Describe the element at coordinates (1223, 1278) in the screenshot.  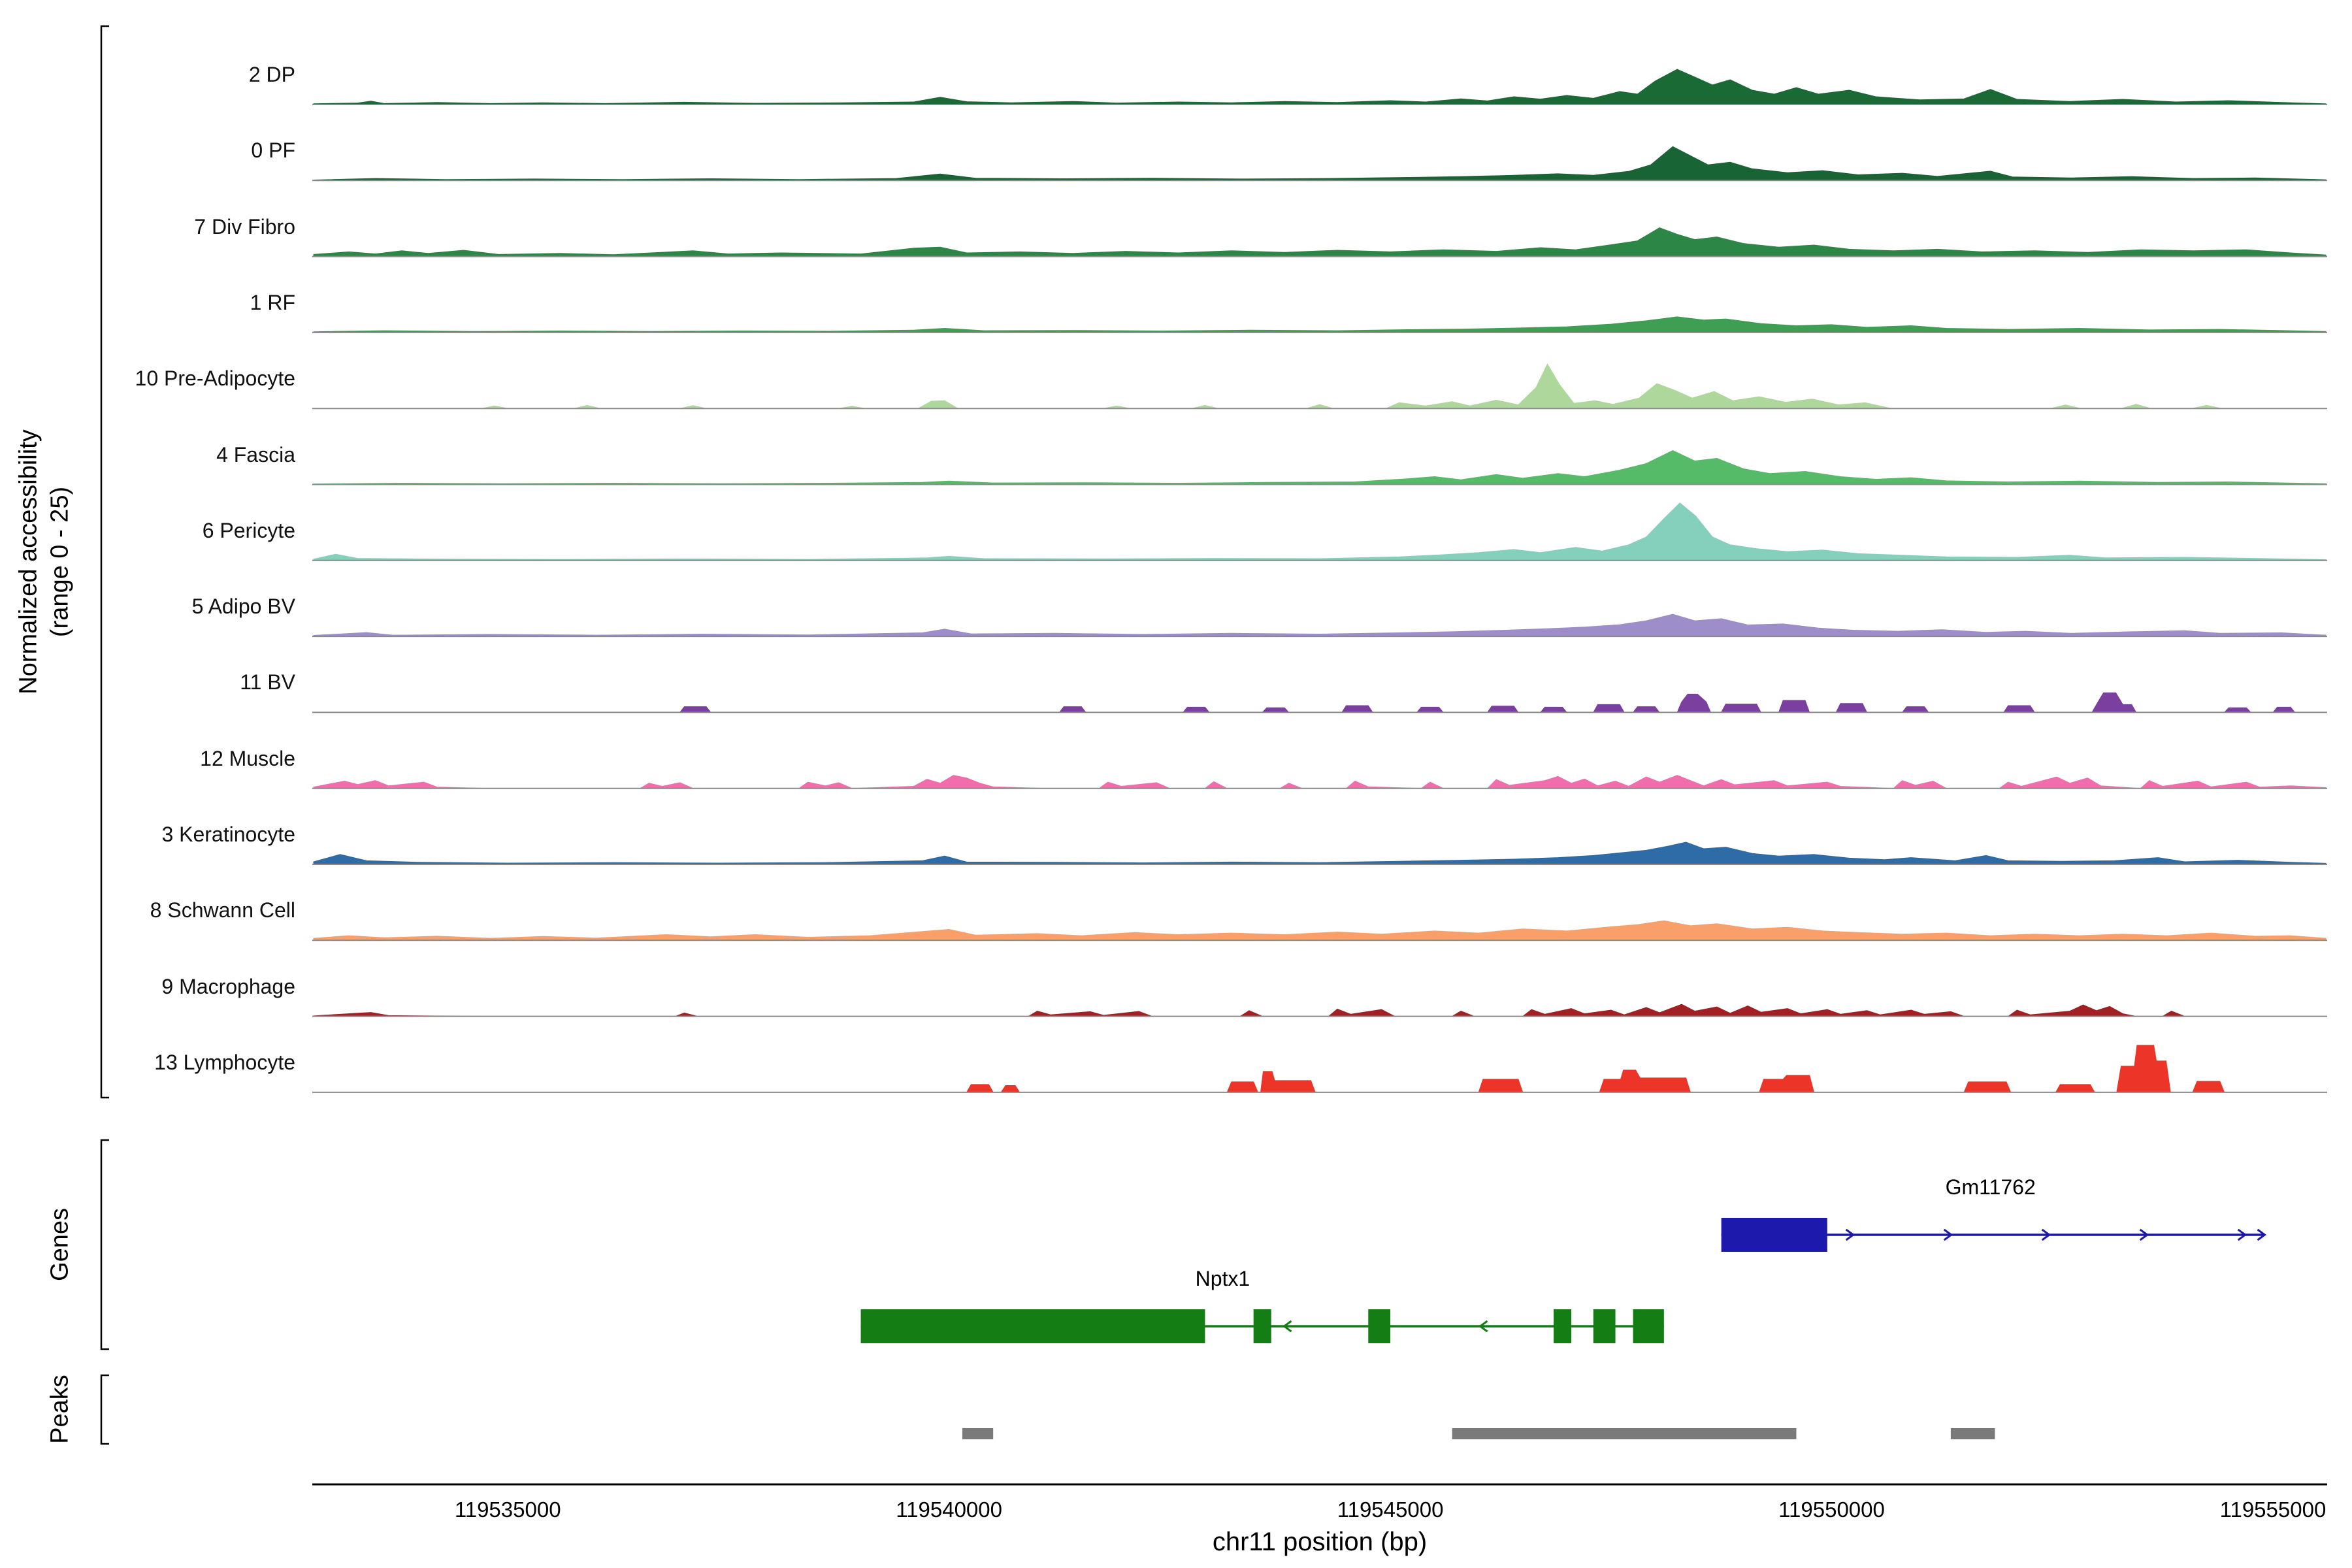
I see `gene-label-nptx1: Nptx1` at that location.